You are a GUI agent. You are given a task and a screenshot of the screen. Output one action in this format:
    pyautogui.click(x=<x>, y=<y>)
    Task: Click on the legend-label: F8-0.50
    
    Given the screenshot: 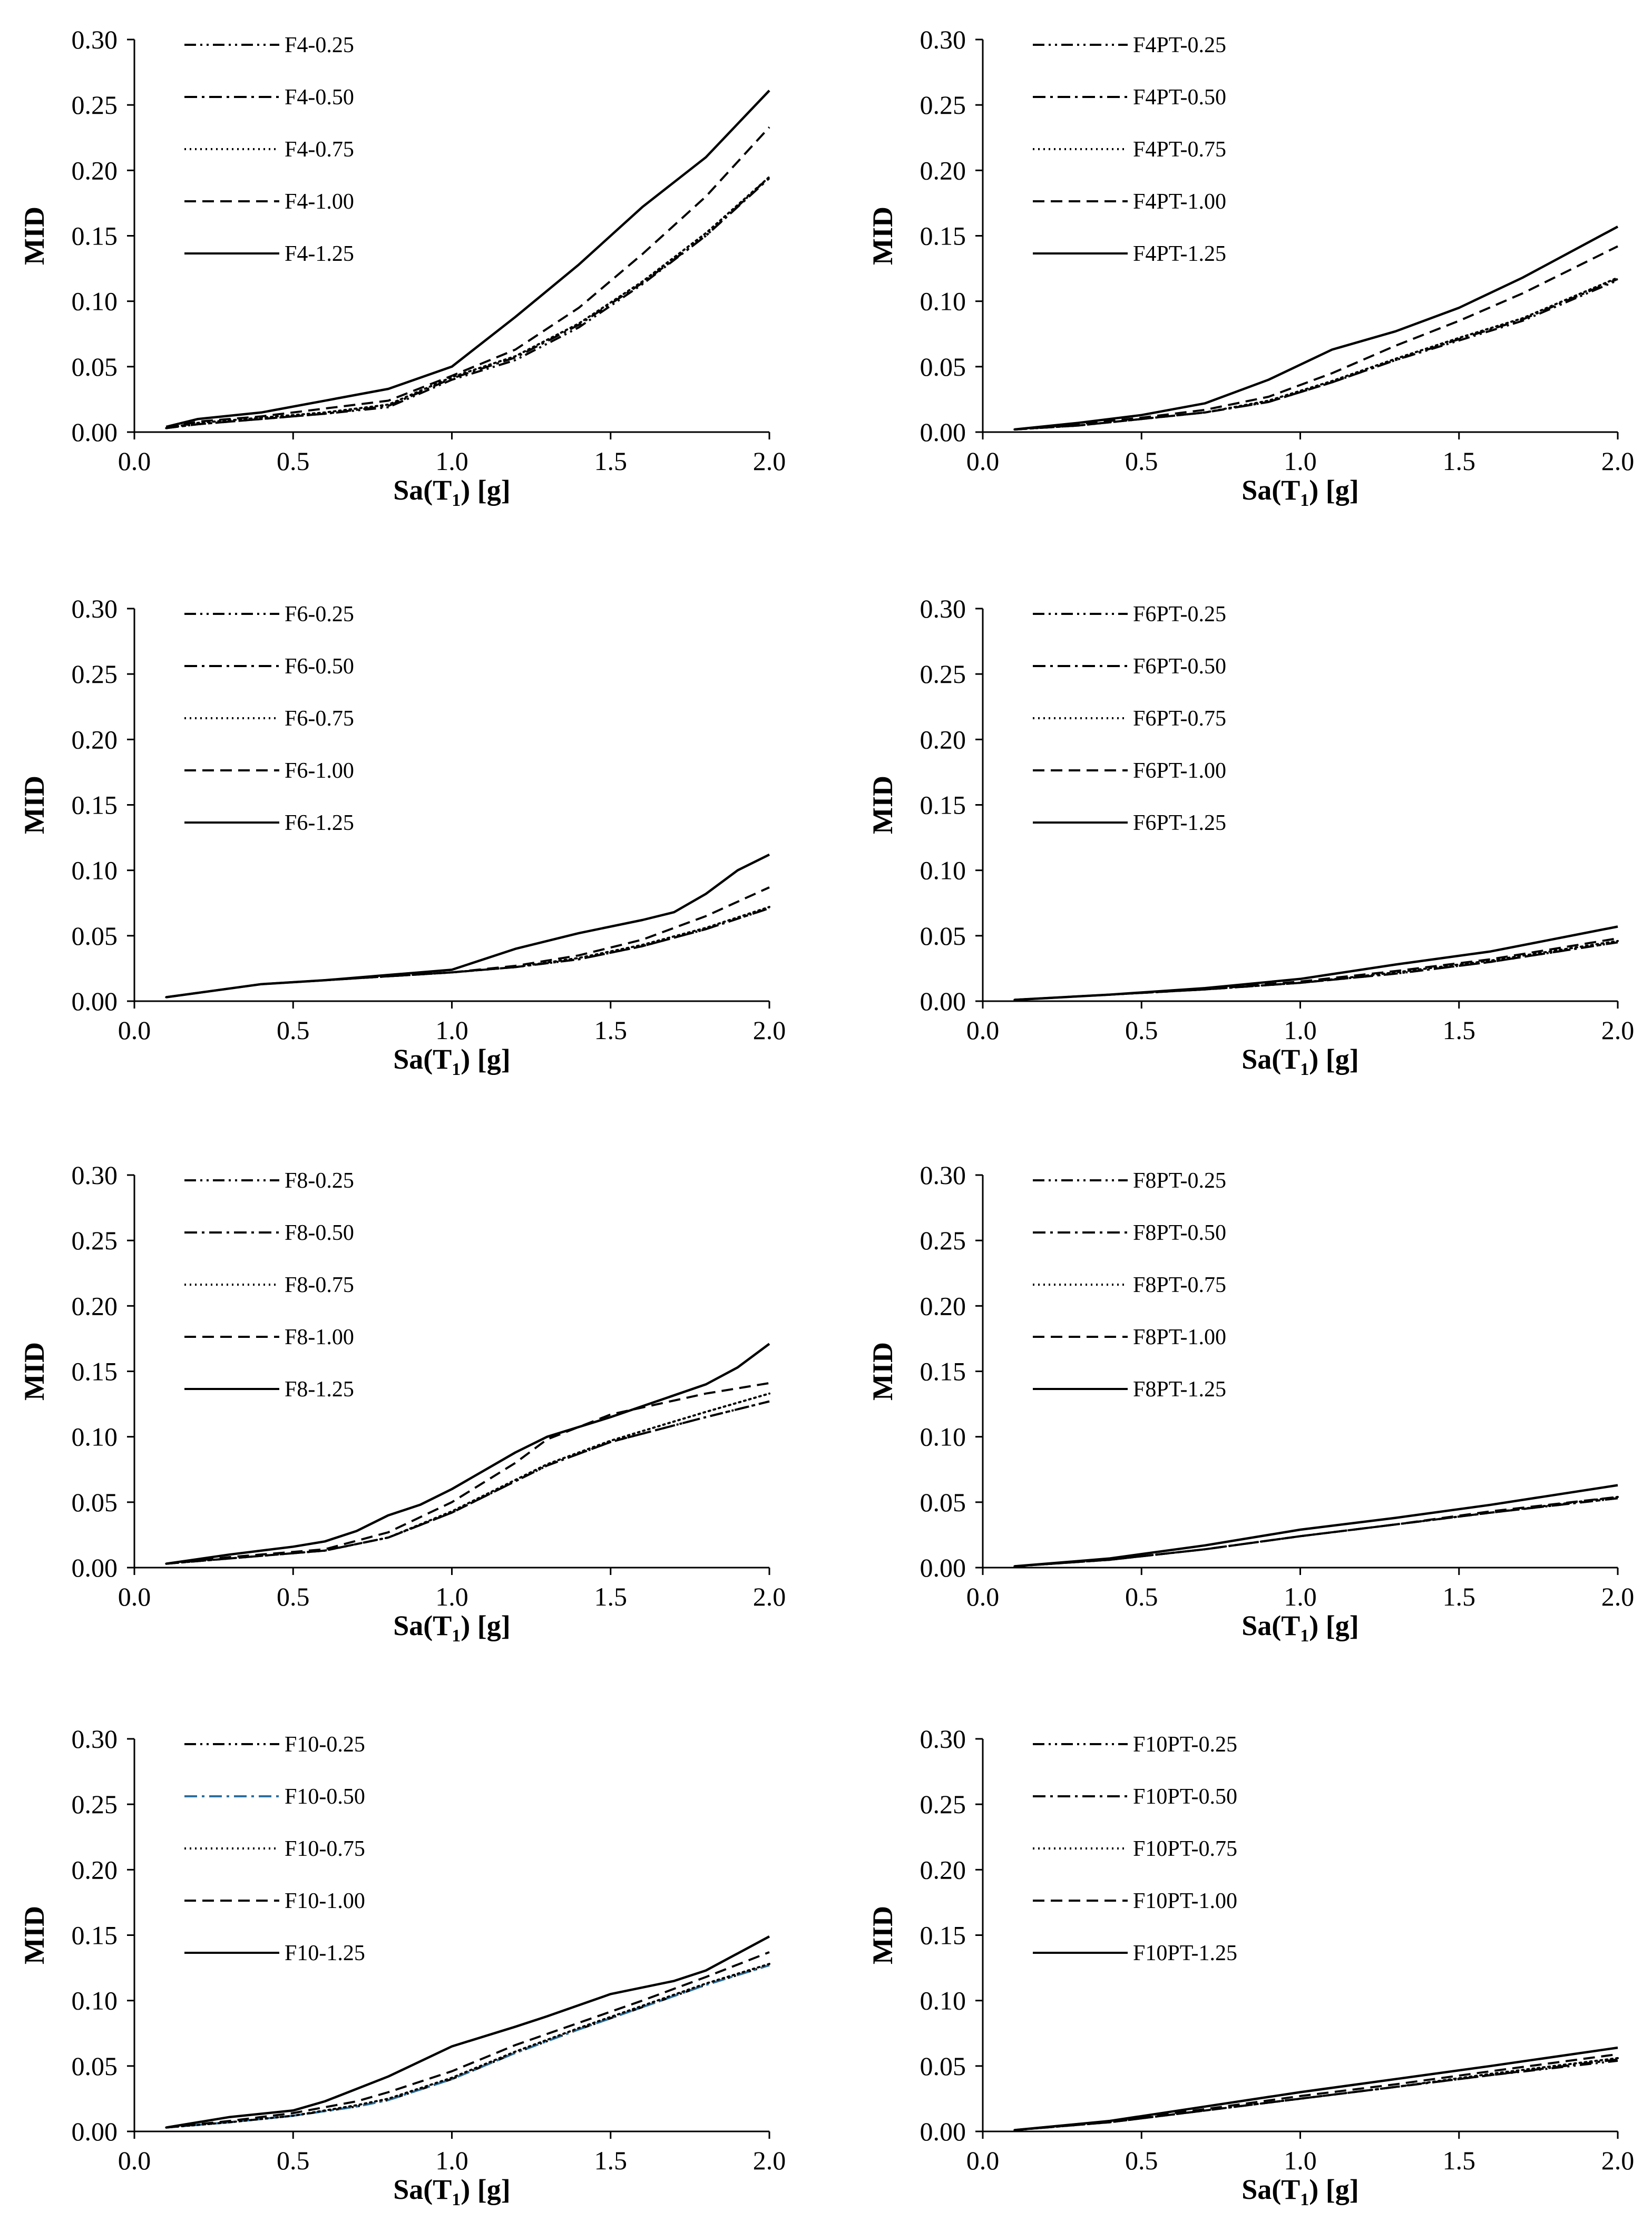 What is the action you would take?
    pyautogui.click(x=319, y=1233)
    